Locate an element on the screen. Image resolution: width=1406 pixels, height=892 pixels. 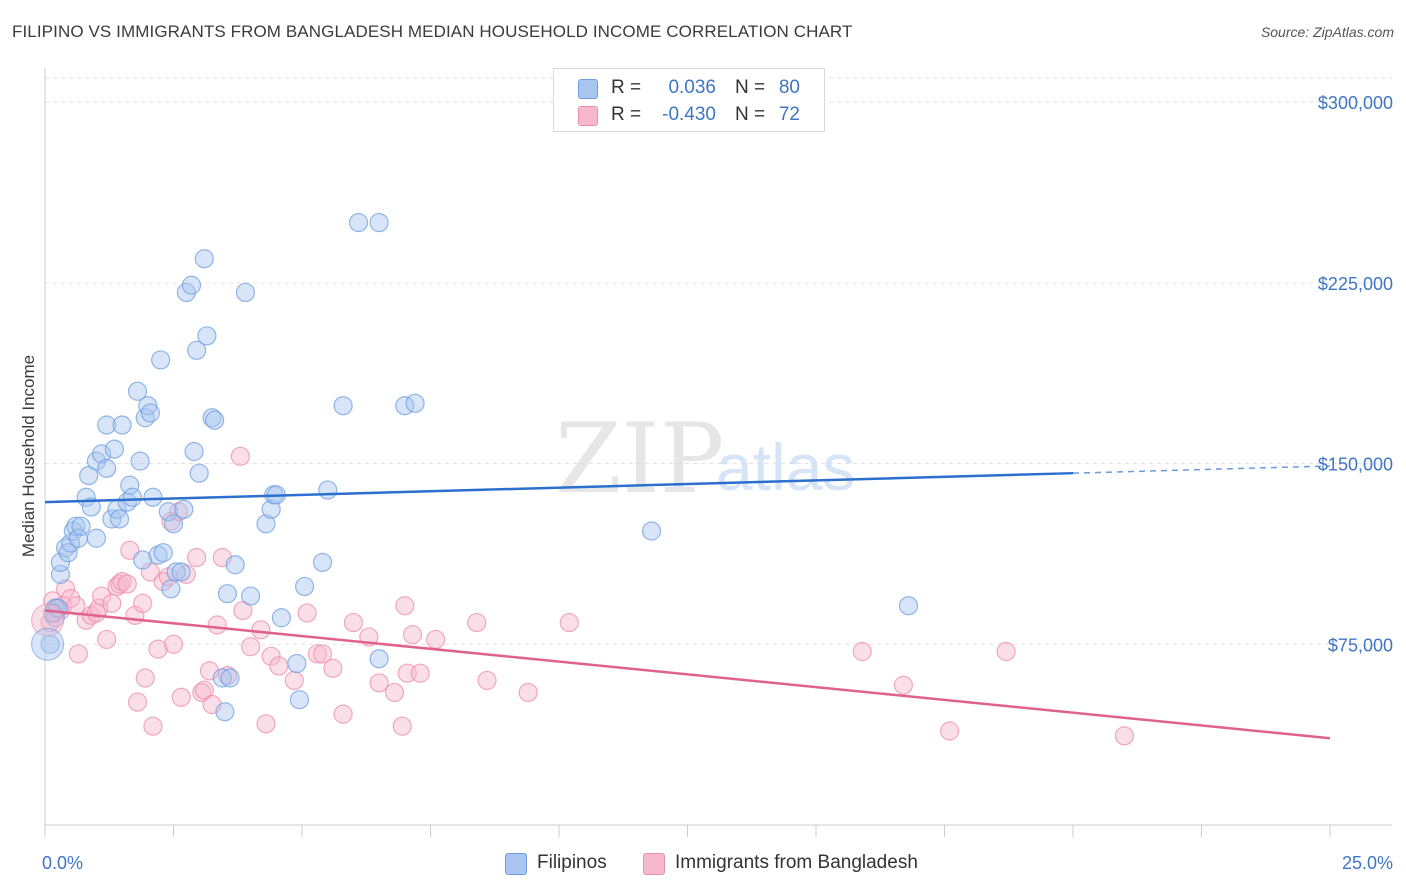
watermark-atlas: atlas is located at coordinates (785, 467).